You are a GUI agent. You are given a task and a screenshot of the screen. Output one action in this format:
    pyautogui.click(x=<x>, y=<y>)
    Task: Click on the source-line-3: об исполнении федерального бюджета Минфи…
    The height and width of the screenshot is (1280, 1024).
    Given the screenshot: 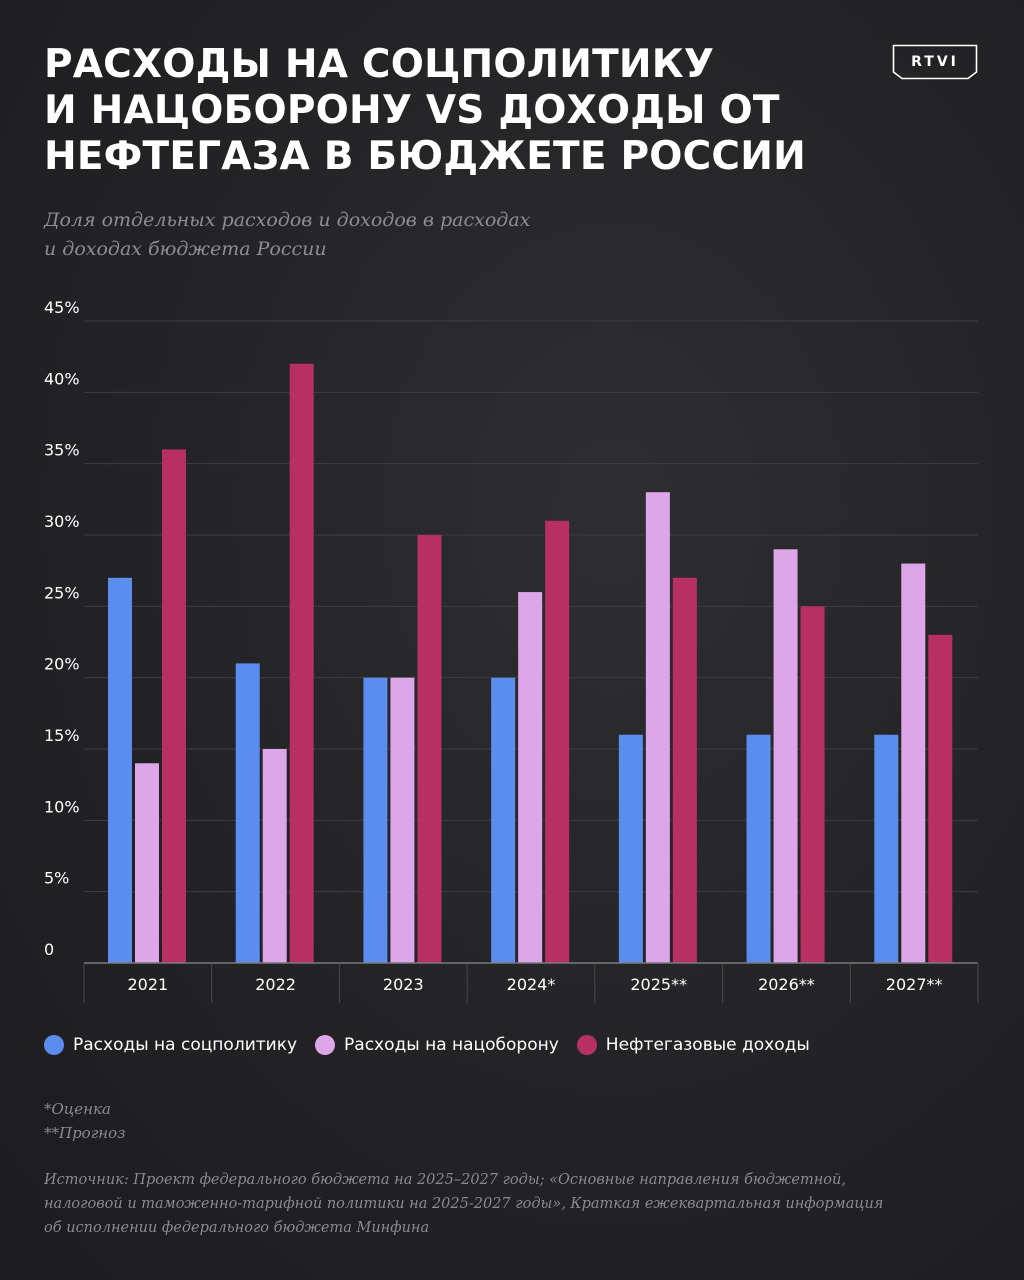 What is the action you would take?
    pyautogui.click(x=237, y=1228)
    